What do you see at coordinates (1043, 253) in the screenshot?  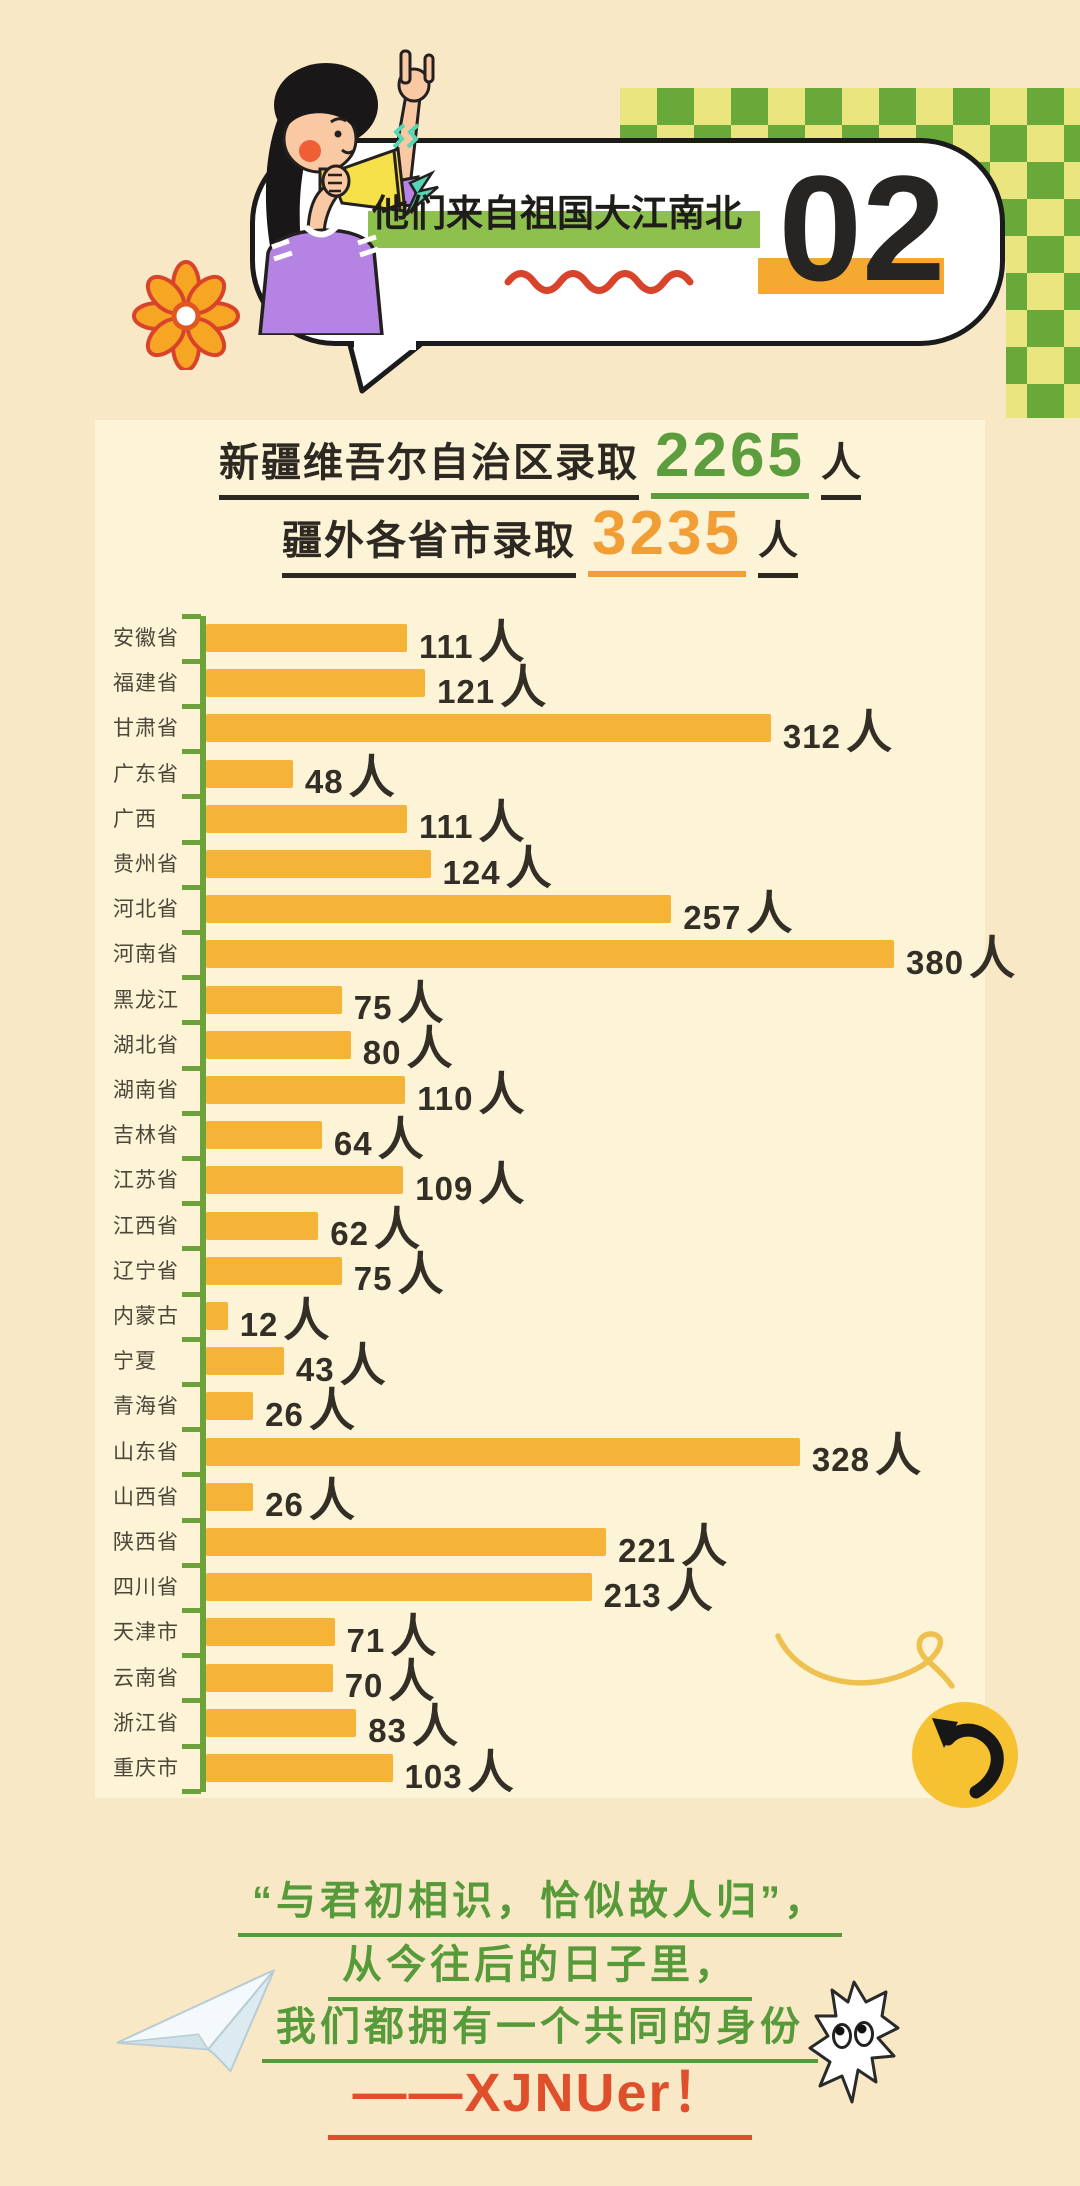 I see `checkerboard-pattern-right` at bounding box center [1043, 253].